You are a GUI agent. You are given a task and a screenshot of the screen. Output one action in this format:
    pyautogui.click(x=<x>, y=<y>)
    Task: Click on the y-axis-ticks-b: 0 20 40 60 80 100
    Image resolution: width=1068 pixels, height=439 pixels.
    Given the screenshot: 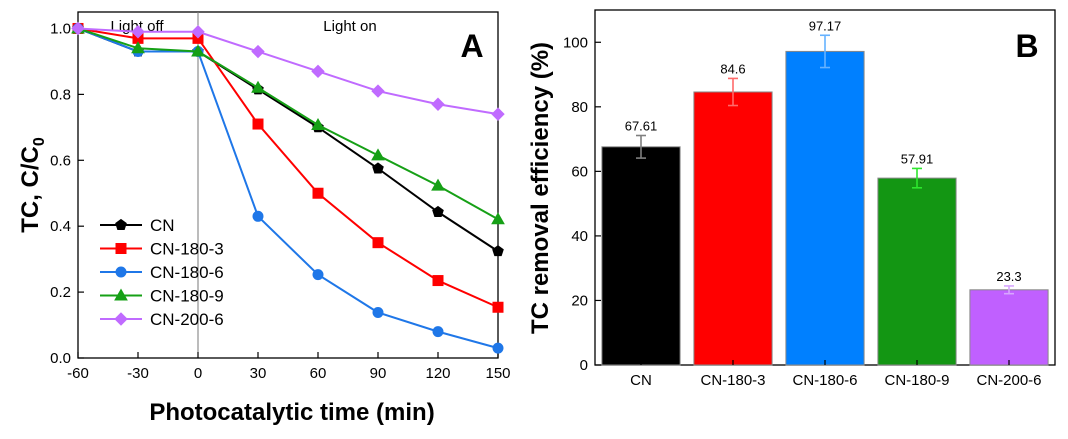 What is the action you would take?
    pyautogui.click(x=582, y=204)
    